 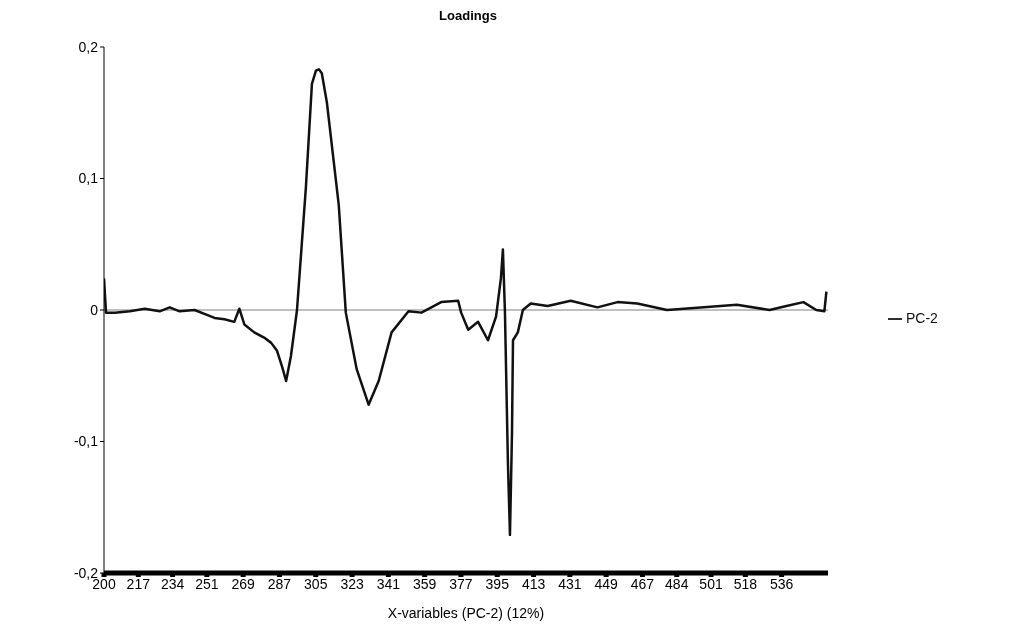 I want to click on x-axis-title: X-variables (PC-2) (12%), so click(x=466, y=613).